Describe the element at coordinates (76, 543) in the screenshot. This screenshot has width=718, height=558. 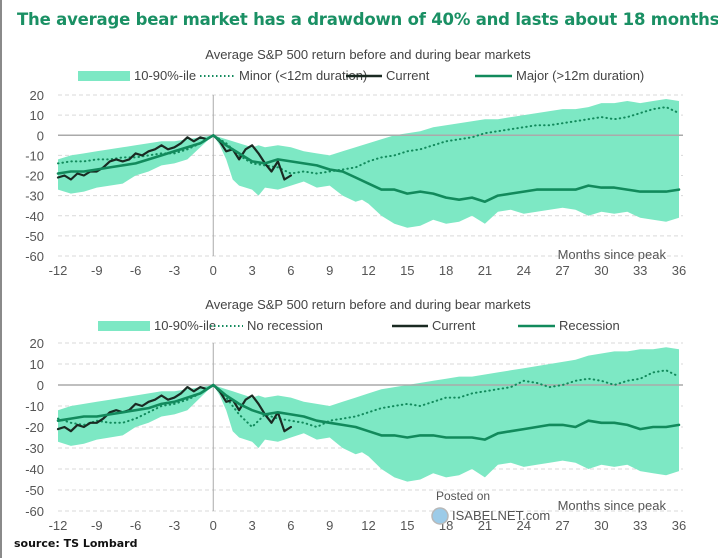
I see `source-note: source: TS Lombard` at that location.